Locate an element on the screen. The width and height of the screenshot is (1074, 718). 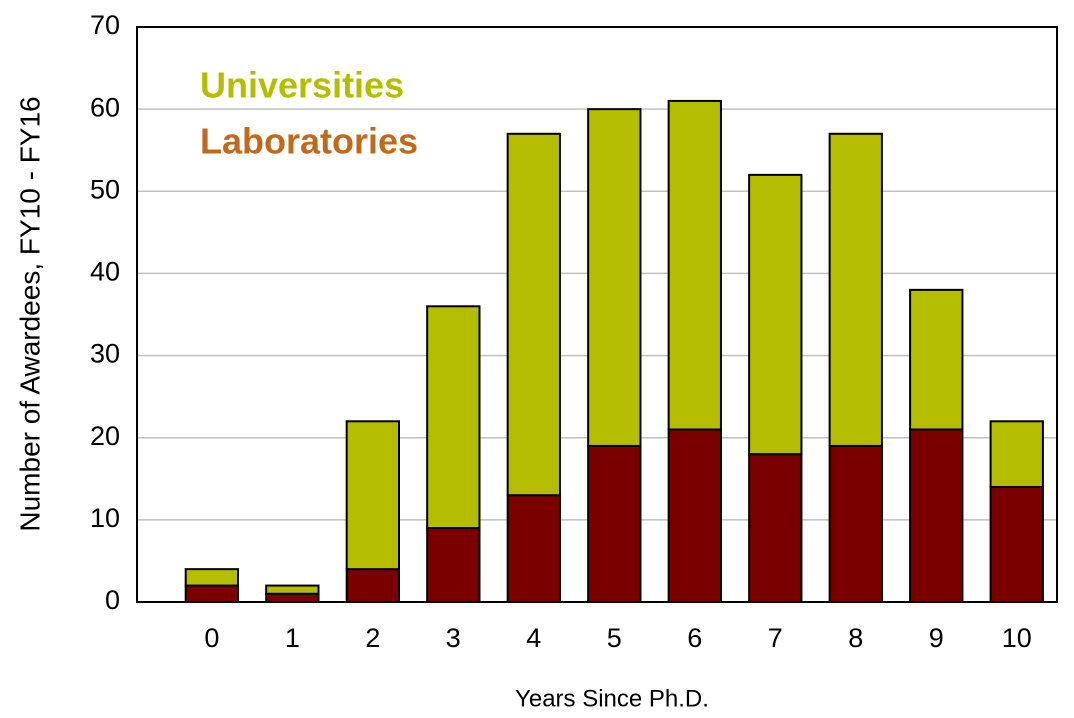
legend-entry: Laboratories is located at coordinates (309, 141).